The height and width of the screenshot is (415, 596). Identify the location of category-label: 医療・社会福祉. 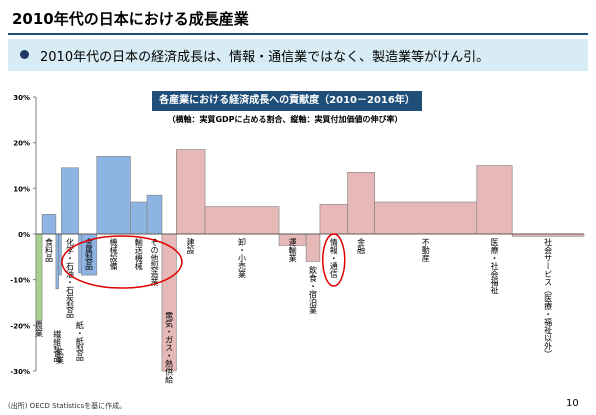
(494, 266).